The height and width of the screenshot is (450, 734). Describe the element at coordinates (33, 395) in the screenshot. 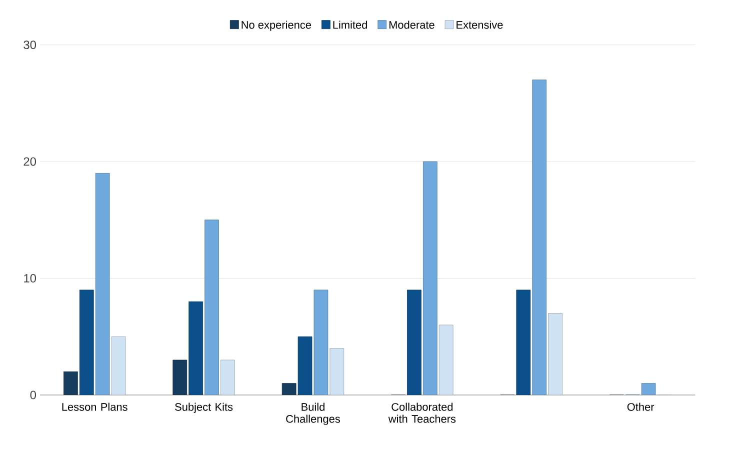

I see `y-tick-label: 0` at that location.